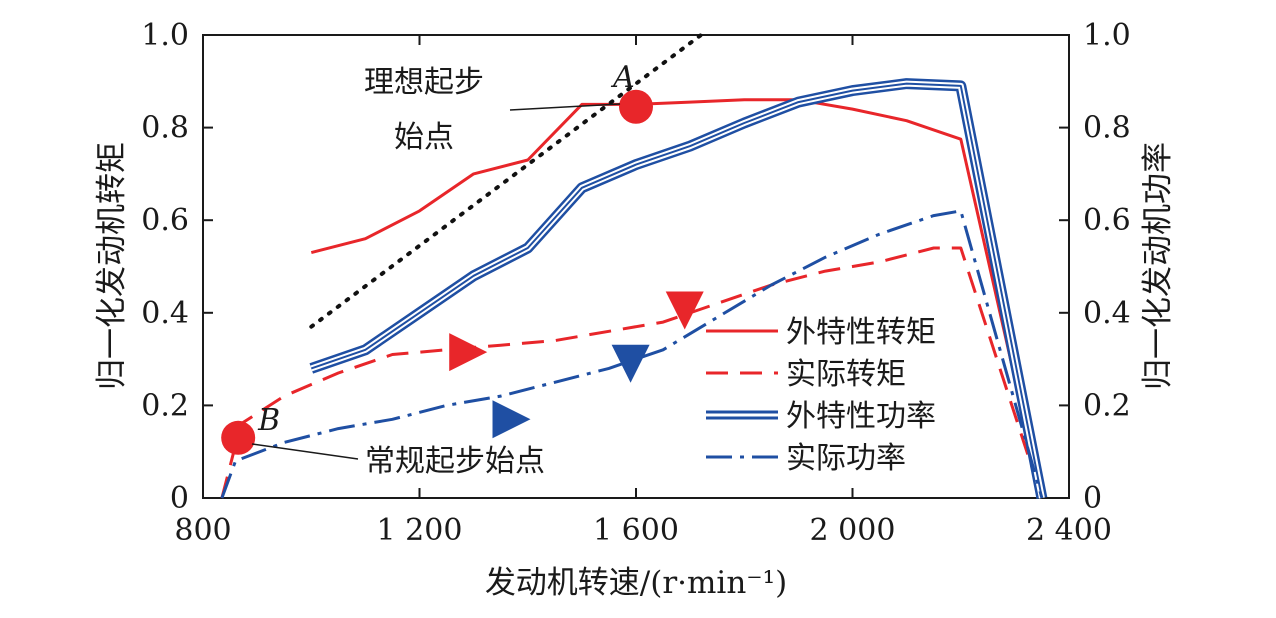 This screenshot has height=618, width=1276. I want to click on legend: 外特性转矩 实际转矩 外特性功率 实际功率, so click(821, 395).